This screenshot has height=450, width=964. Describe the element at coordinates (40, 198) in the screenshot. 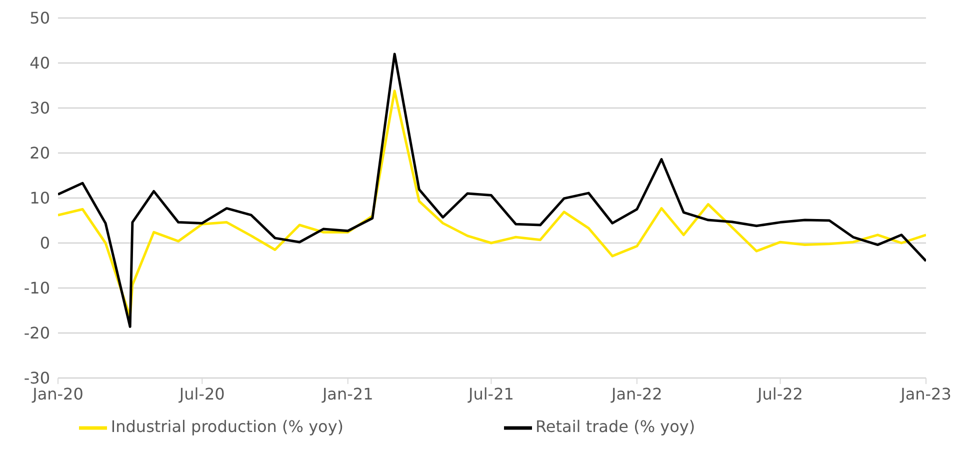

I see `y-tick-label: 10` at that location.